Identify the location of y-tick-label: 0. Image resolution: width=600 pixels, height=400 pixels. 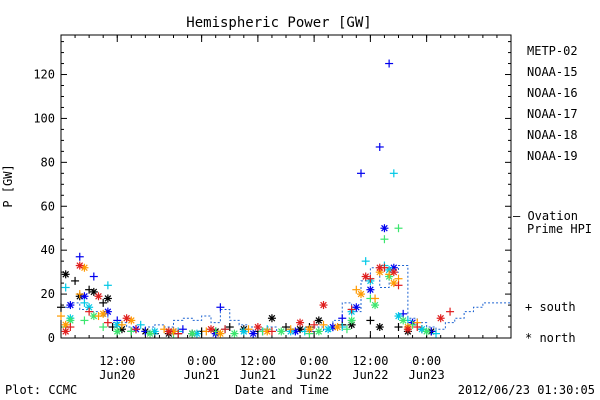
(51, 338).